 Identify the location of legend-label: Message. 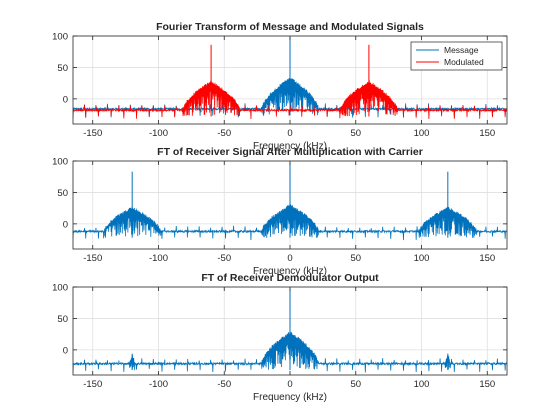
(461, 50).